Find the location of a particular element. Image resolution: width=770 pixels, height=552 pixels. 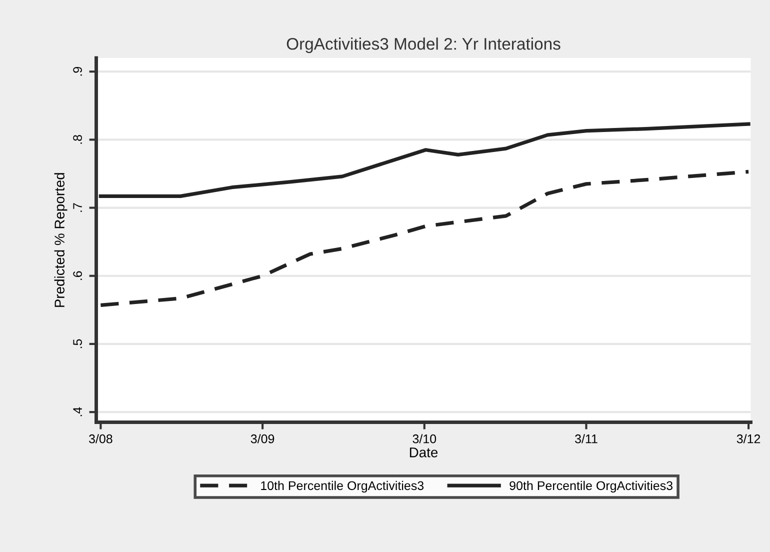

y-tick-label: .6 is located at coordinates (77, 275).